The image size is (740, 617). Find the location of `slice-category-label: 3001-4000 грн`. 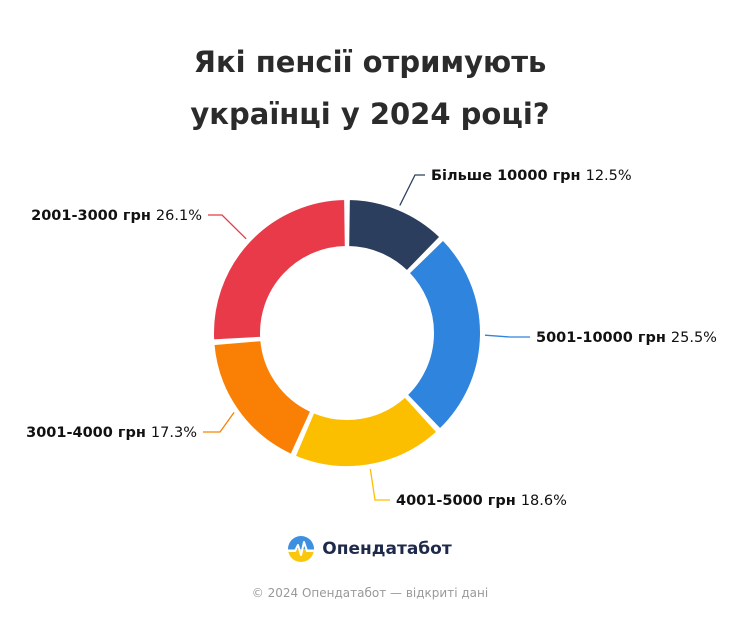

slice-category-label: 3001-4000 грн is located at coordinates (88, 433).